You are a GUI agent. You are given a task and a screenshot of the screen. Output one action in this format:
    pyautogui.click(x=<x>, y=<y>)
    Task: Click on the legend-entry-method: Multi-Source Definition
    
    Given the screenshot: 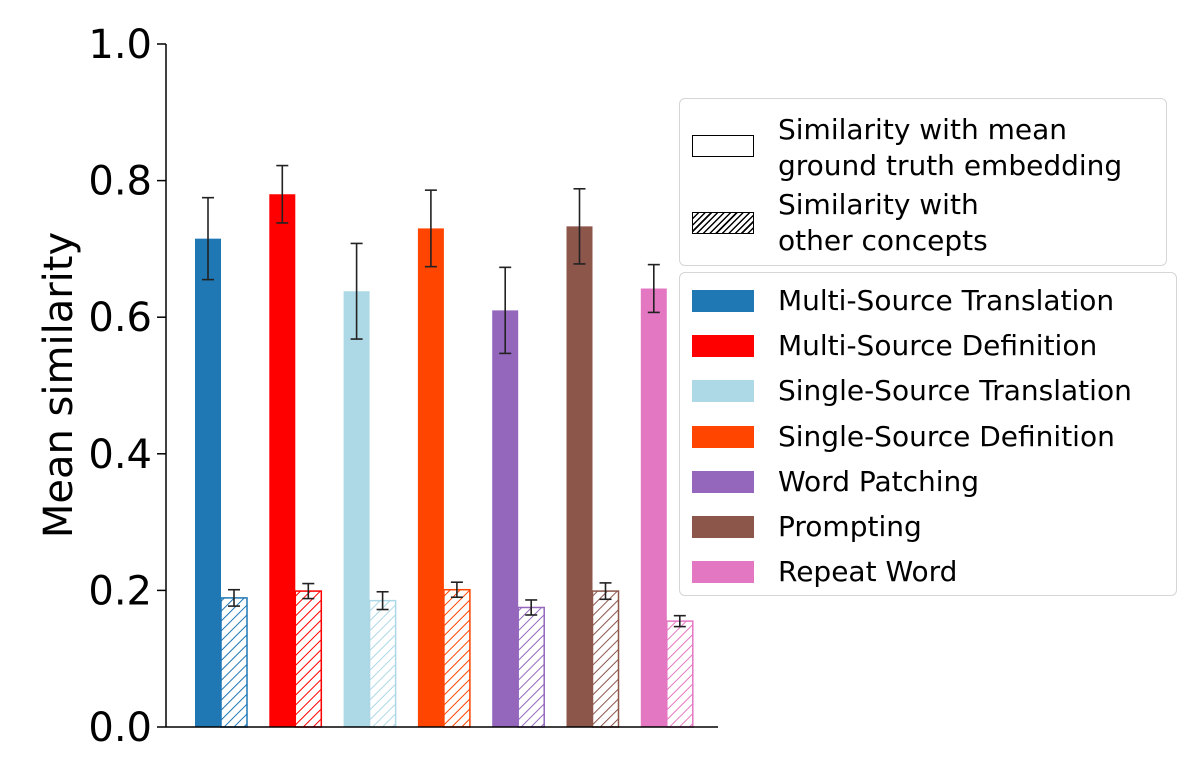 What is the action you would take?
    pyautogui.click(x=929, y=346)
    